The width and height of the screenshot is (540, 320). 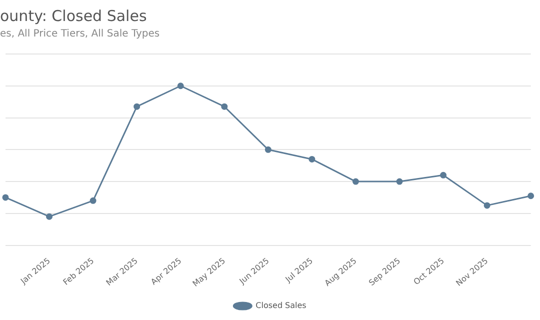 What do you see at coordinates (80, 34) in the screenshot?
I see `chart-subtitle: es, All Price Tiers, All Sale Types` at bounding box center [80, 34].